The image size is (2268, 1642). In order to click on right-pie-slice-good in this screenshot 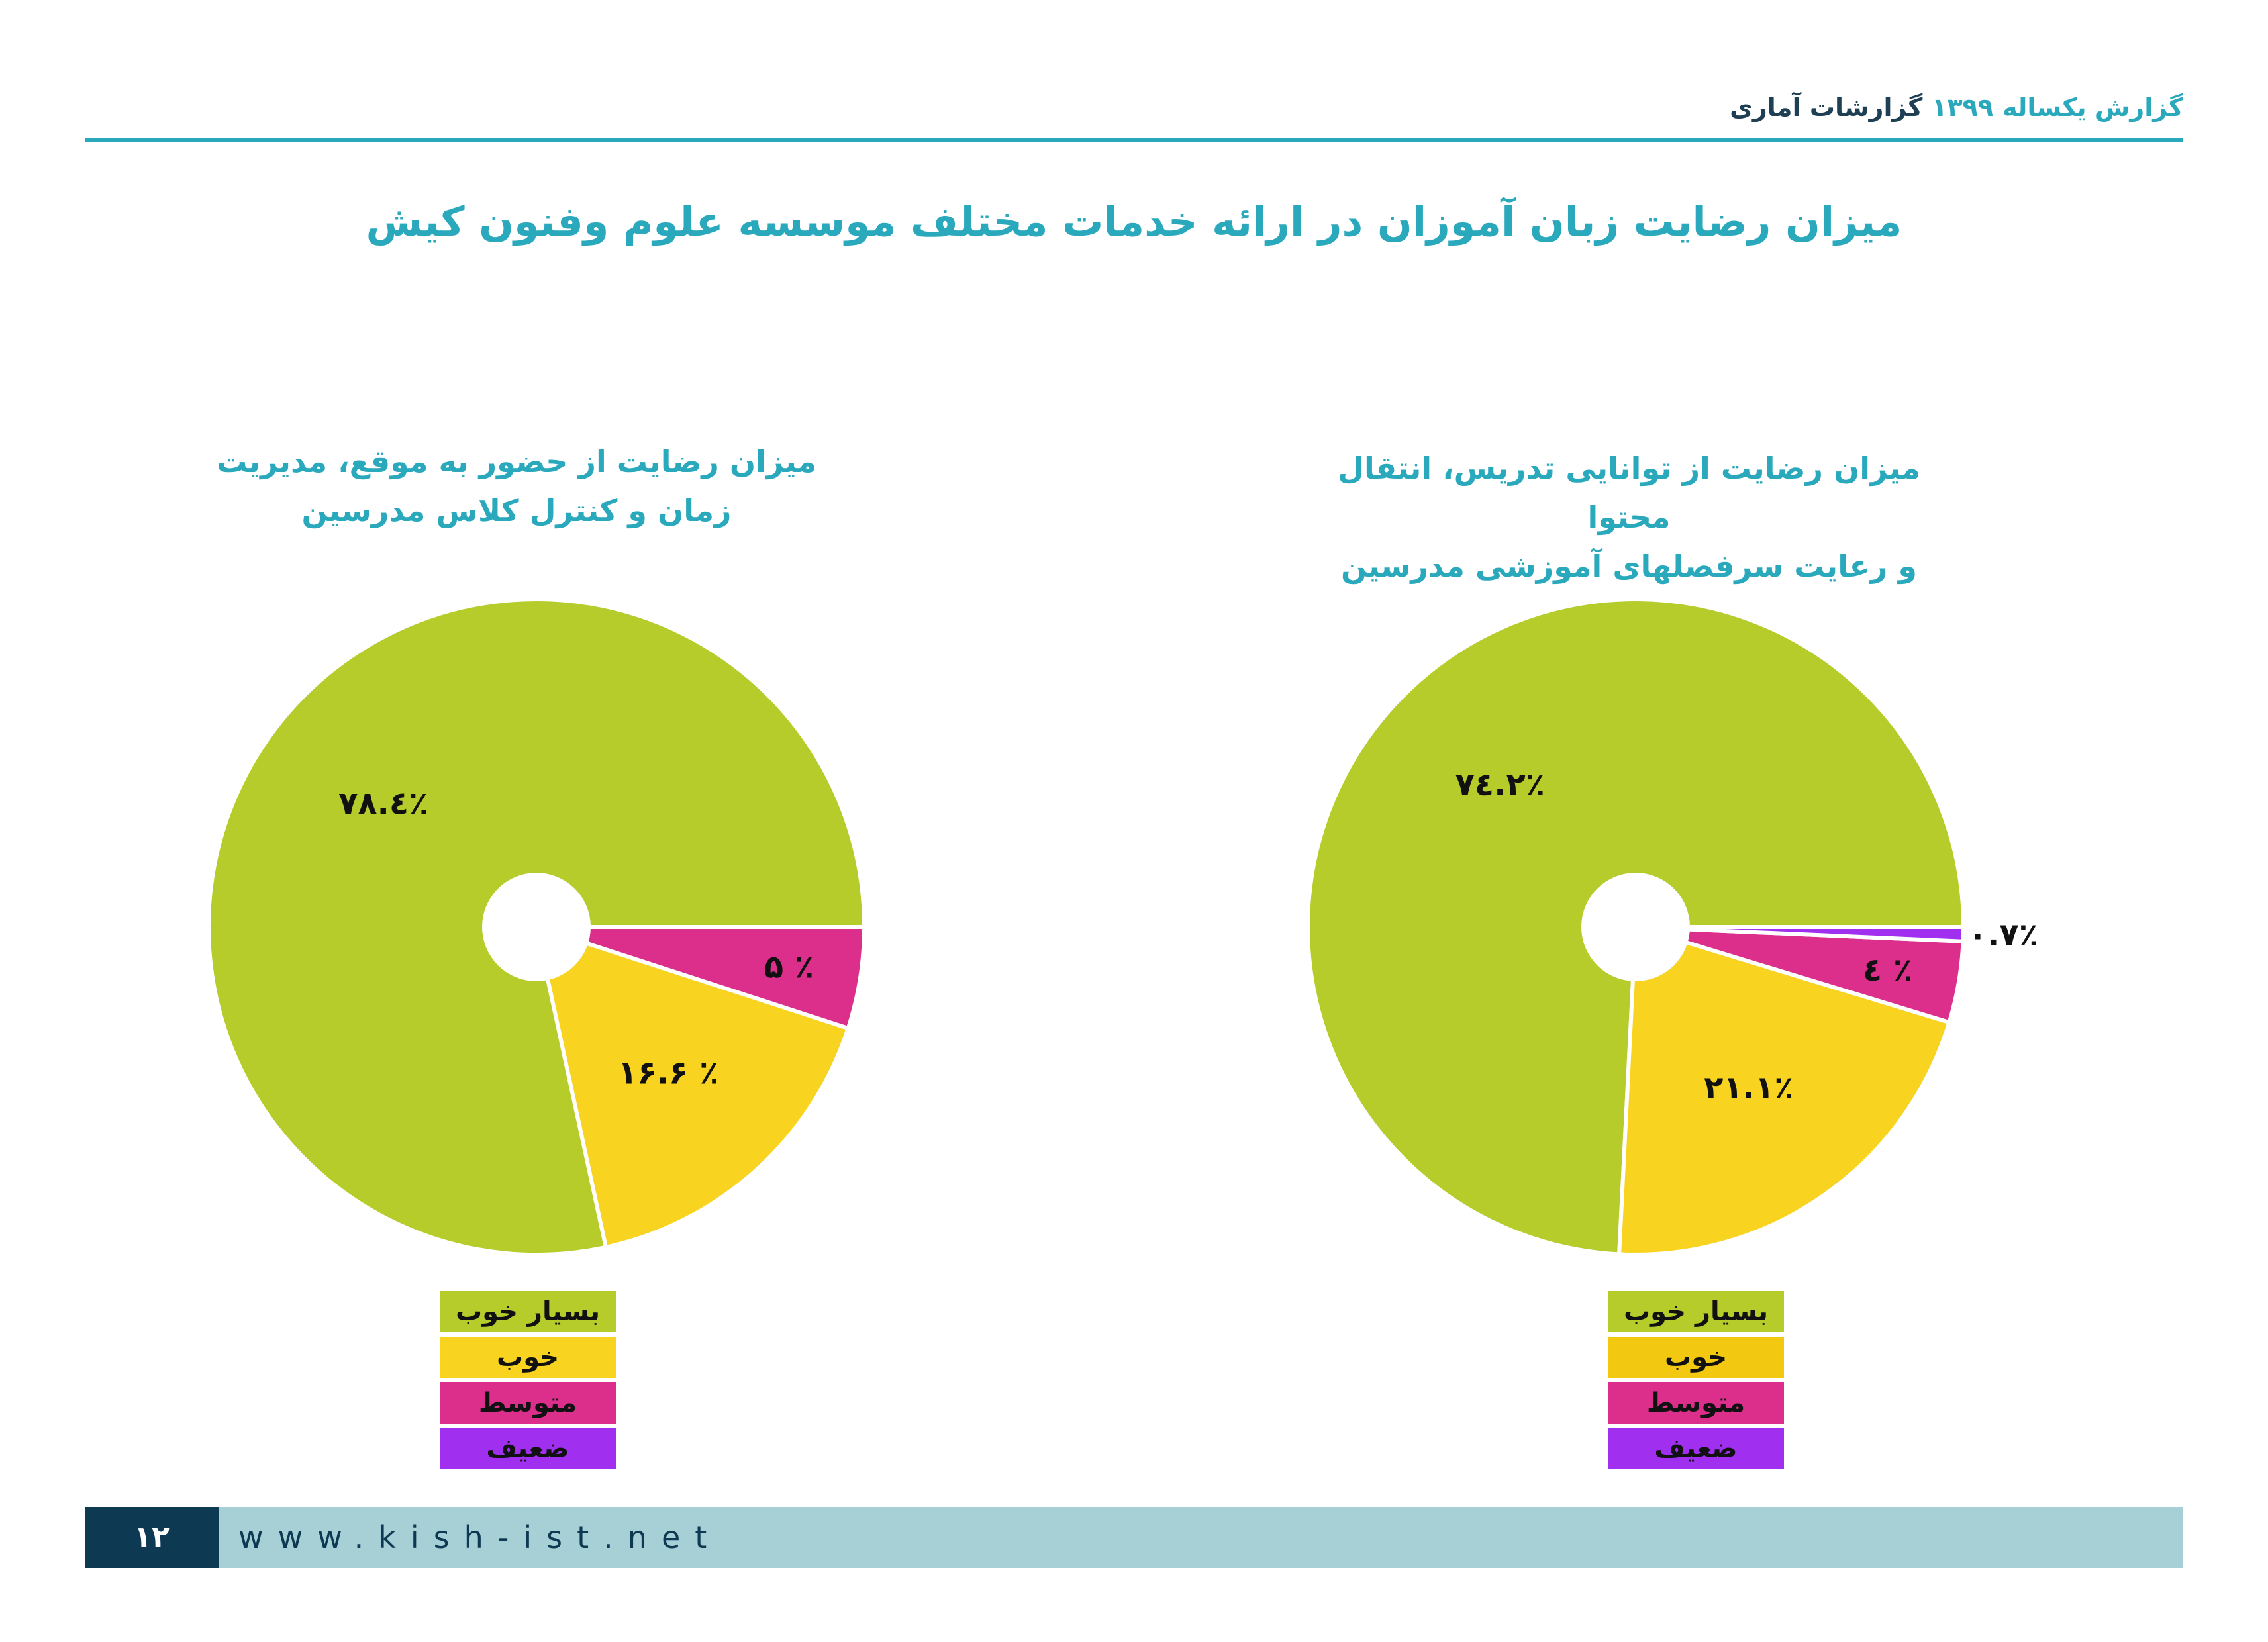, I will do `click(1784, 1090)`.